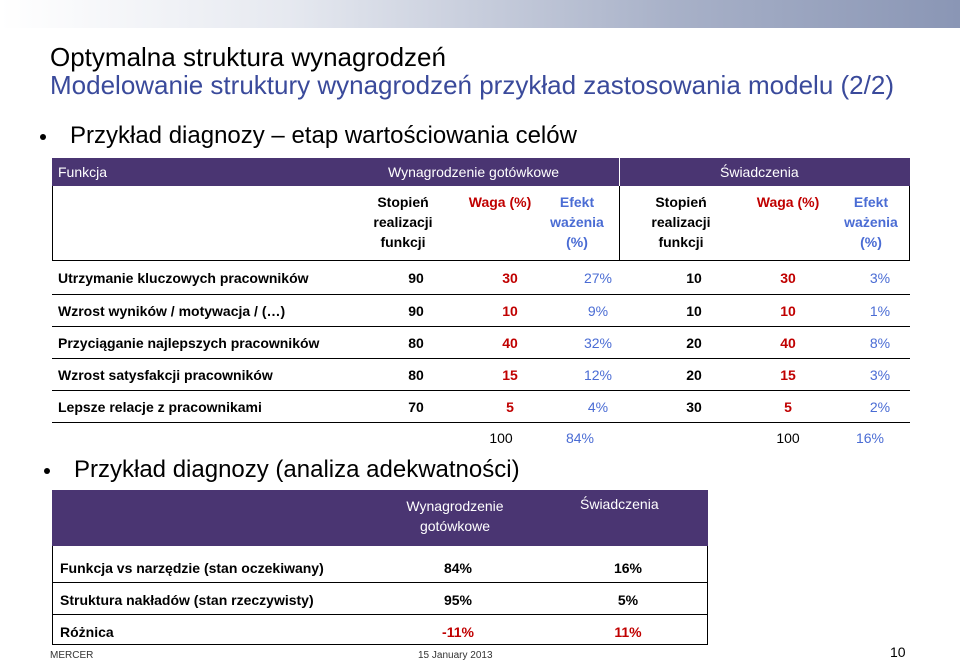  What do you see at coordinates (619, 172) in the screenshot?
I see `header-divider` at bounding box center [619, 172].